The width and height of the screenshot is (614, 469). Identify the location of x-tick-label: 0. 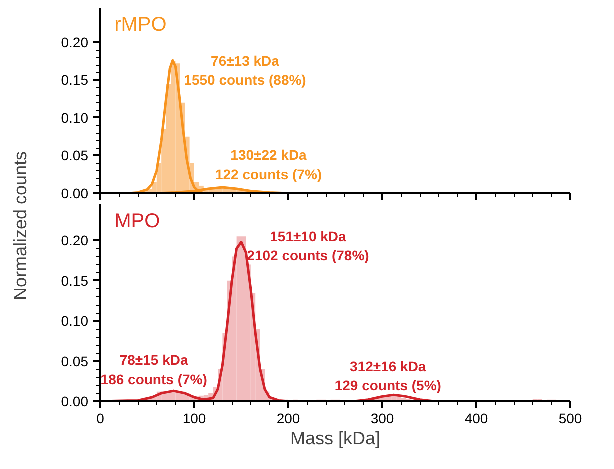
(100, 418).